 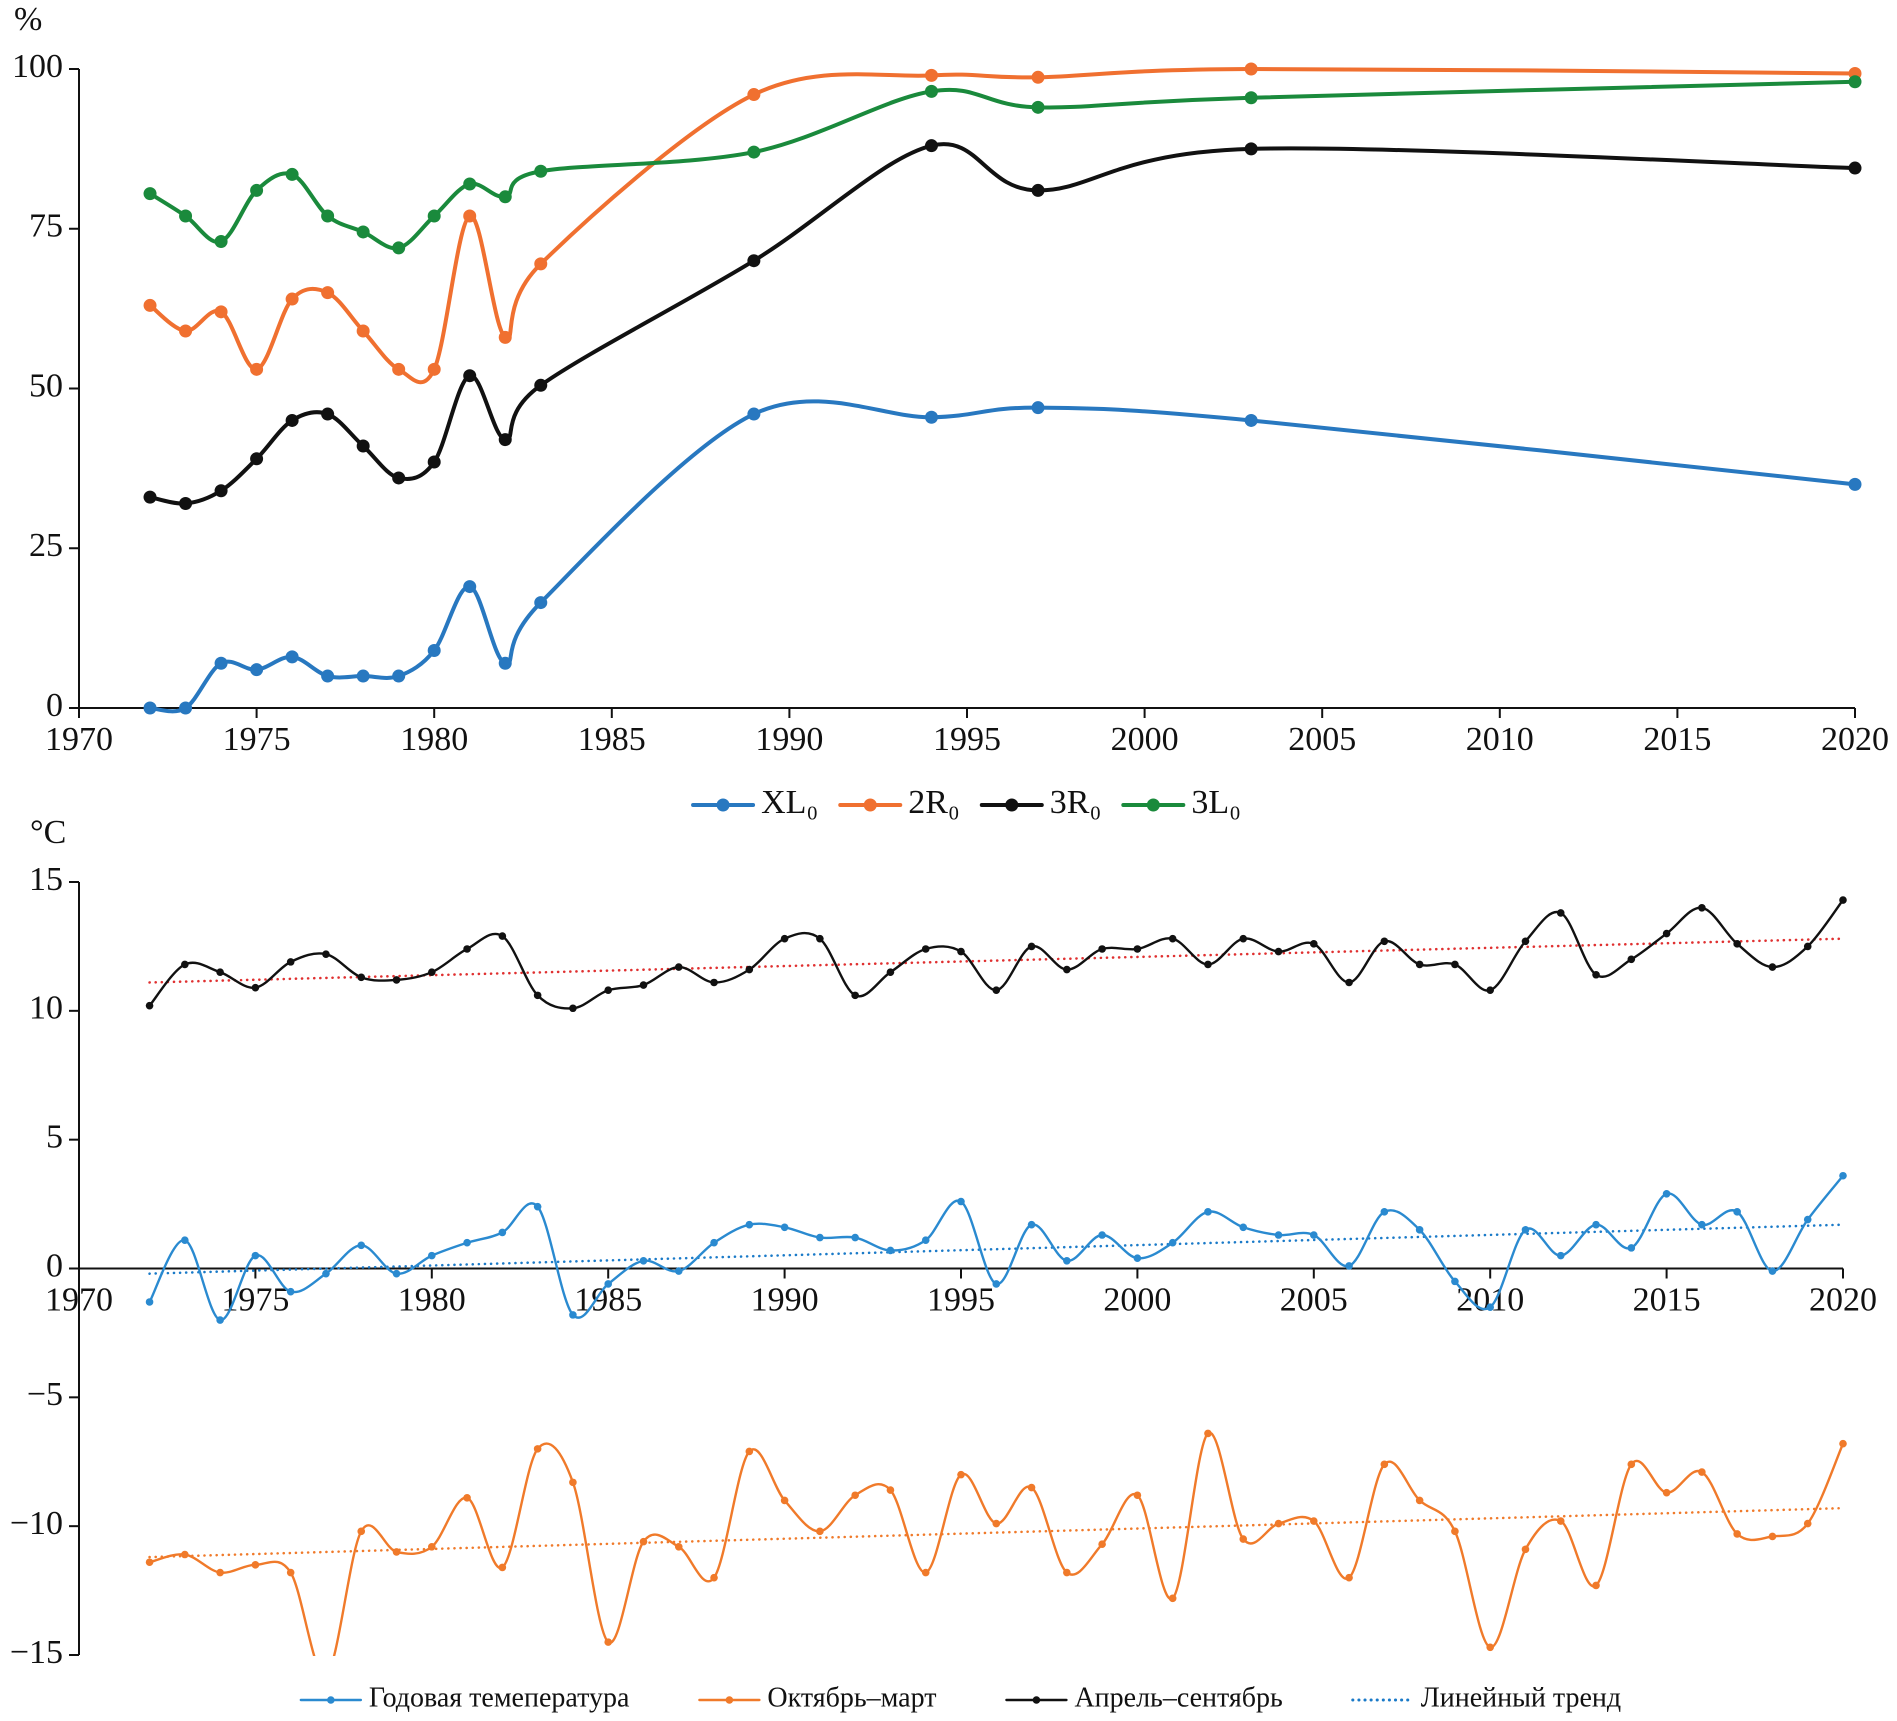 I want to click on y-tick-label: −15, so click(x=36, y=1652).